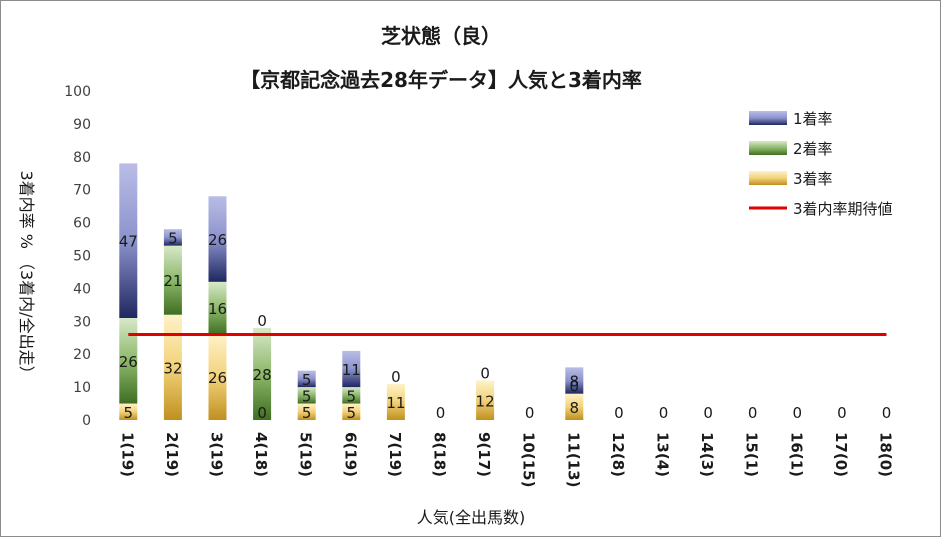 This screenshot has height=538, width=941. What do you see at coordinates (441, 80) in the screenshot?
I see `chart-subtitle: 【京都記念過去28年データ】人気と3着内率` at bounding box center [441, 80].